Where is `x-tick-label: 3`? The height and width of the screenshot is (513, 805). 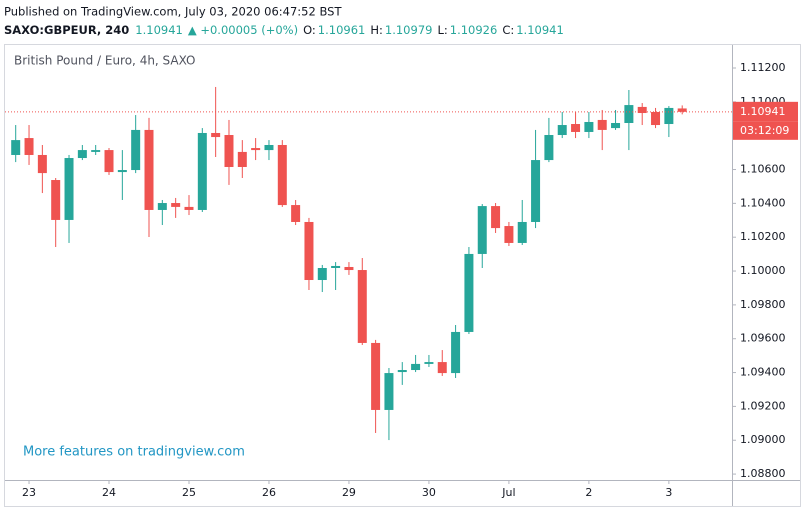 x-tick-label: 3 is located at coordinates (668, 492).